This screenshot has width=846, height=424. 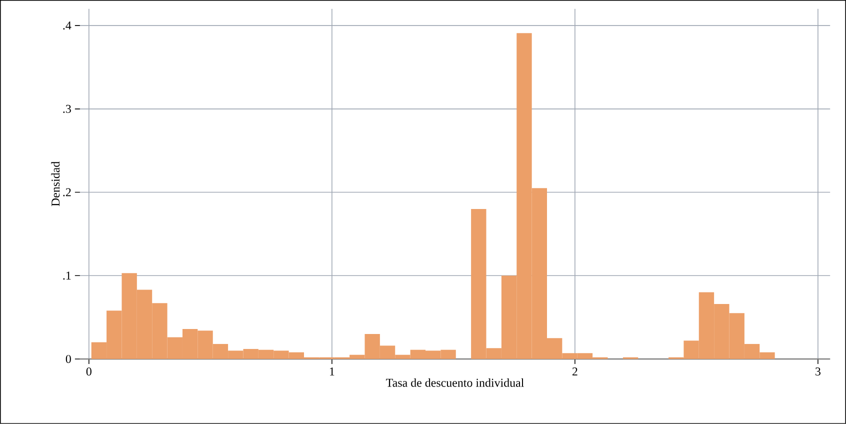 I want to click on y-axis-title: Densidad, so click(x=55, y=184).